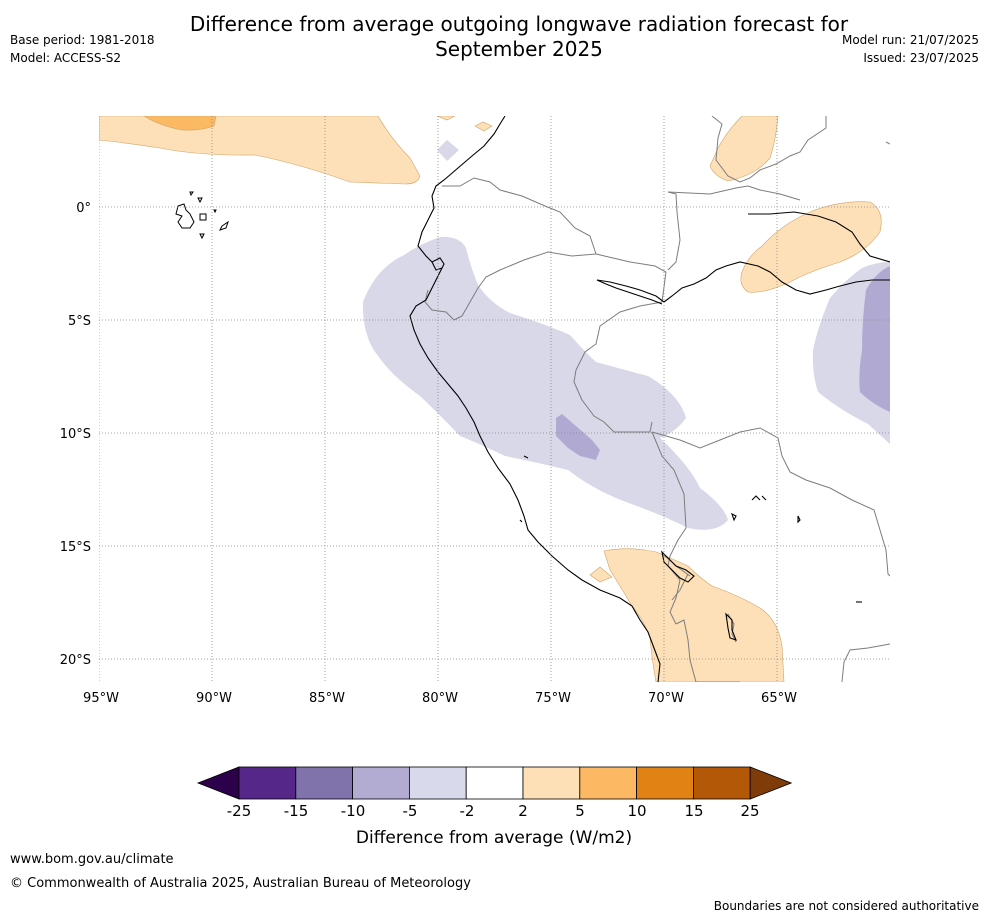  I want to click on x-tick-label: 85°W, so click(327, 698).